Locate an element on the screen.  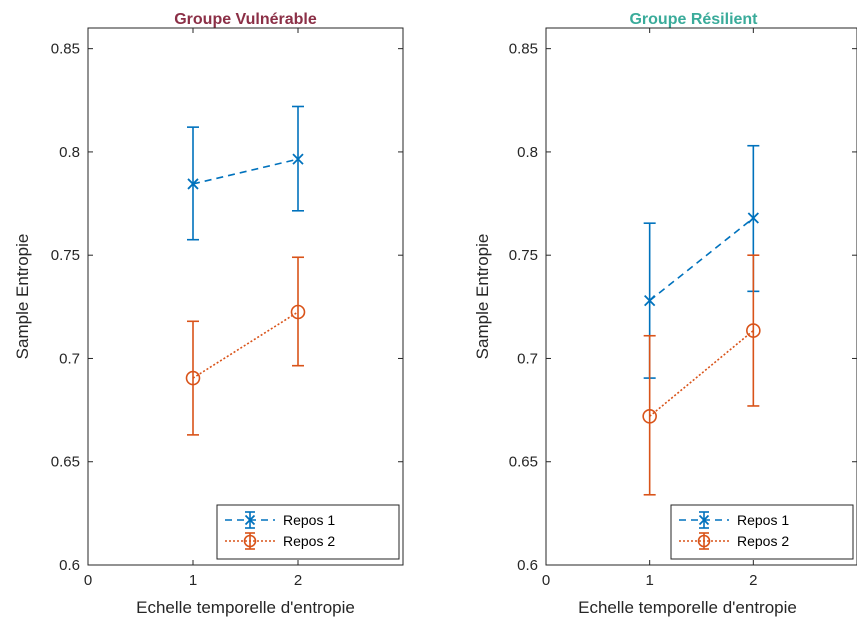
chart-title: Groupe Vulnérable is located at coordinates (245, 19).